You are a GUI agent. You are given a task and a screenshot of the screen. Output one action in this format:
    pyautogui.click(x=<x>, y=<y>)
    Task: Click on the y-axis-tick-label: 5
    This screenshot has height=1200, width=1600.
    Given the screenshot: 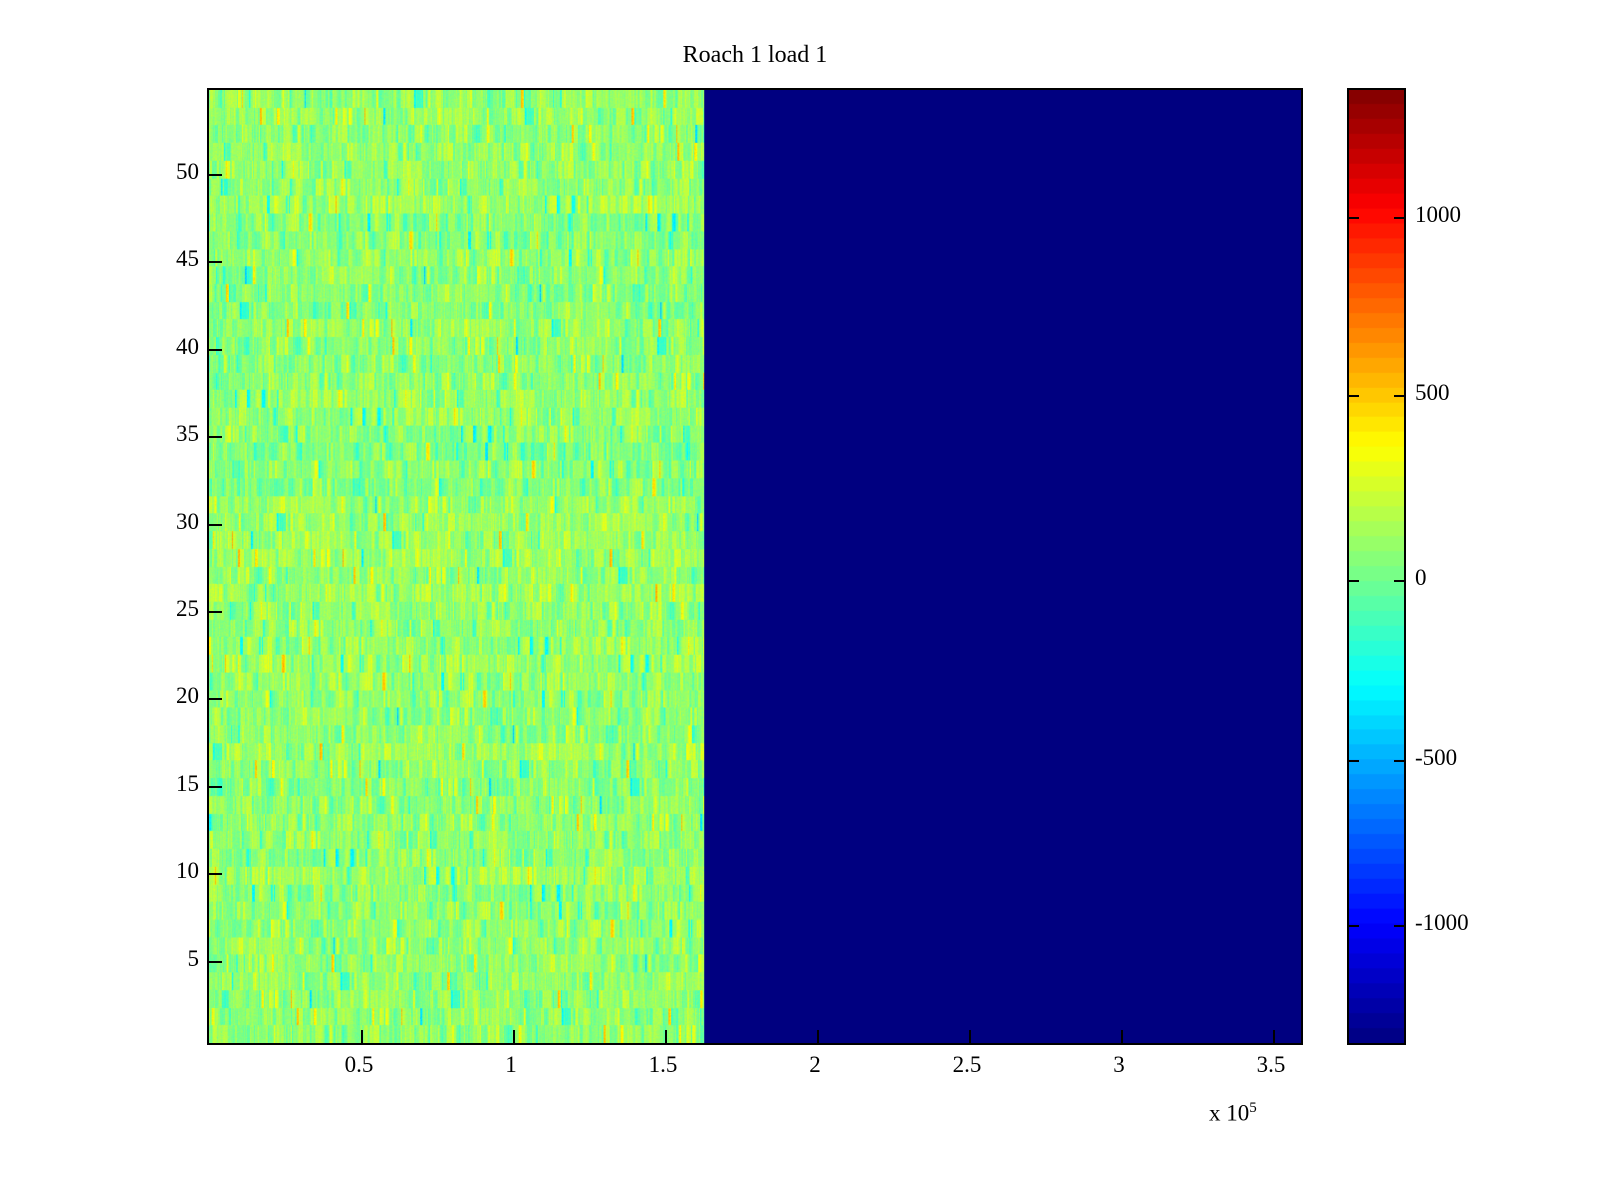 What is the action you would take?
    pyautogui.click(x=193, y=958)
    